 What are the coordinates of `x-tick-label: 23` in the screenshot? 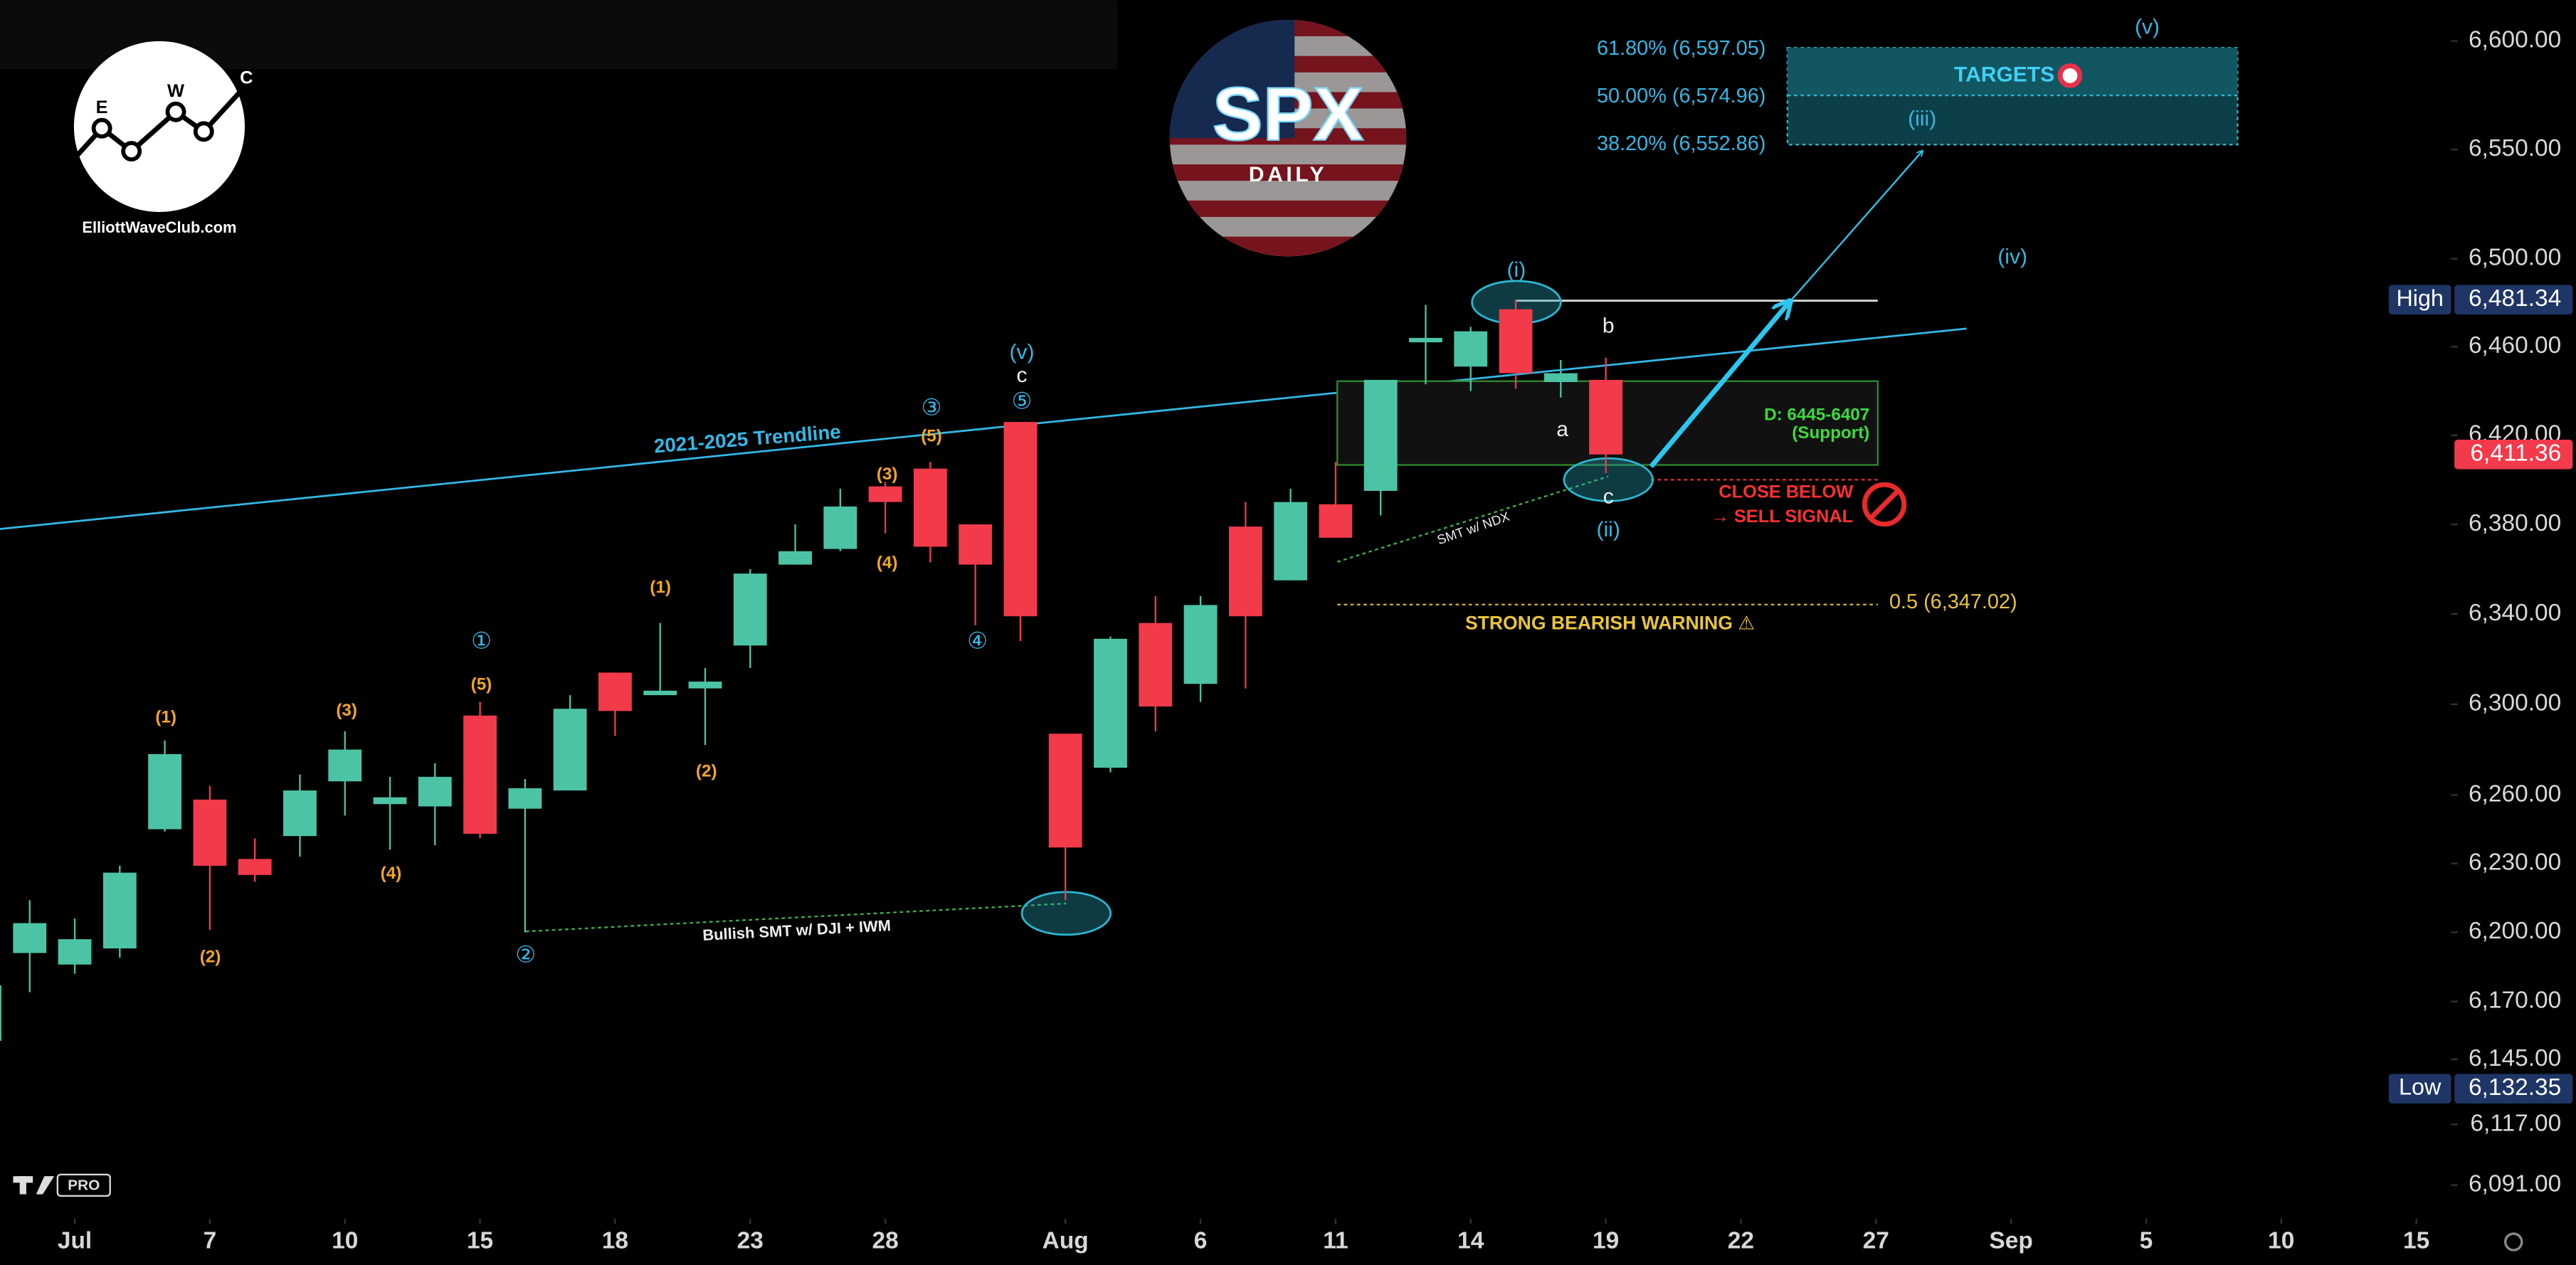 It's located at (750, 1240).